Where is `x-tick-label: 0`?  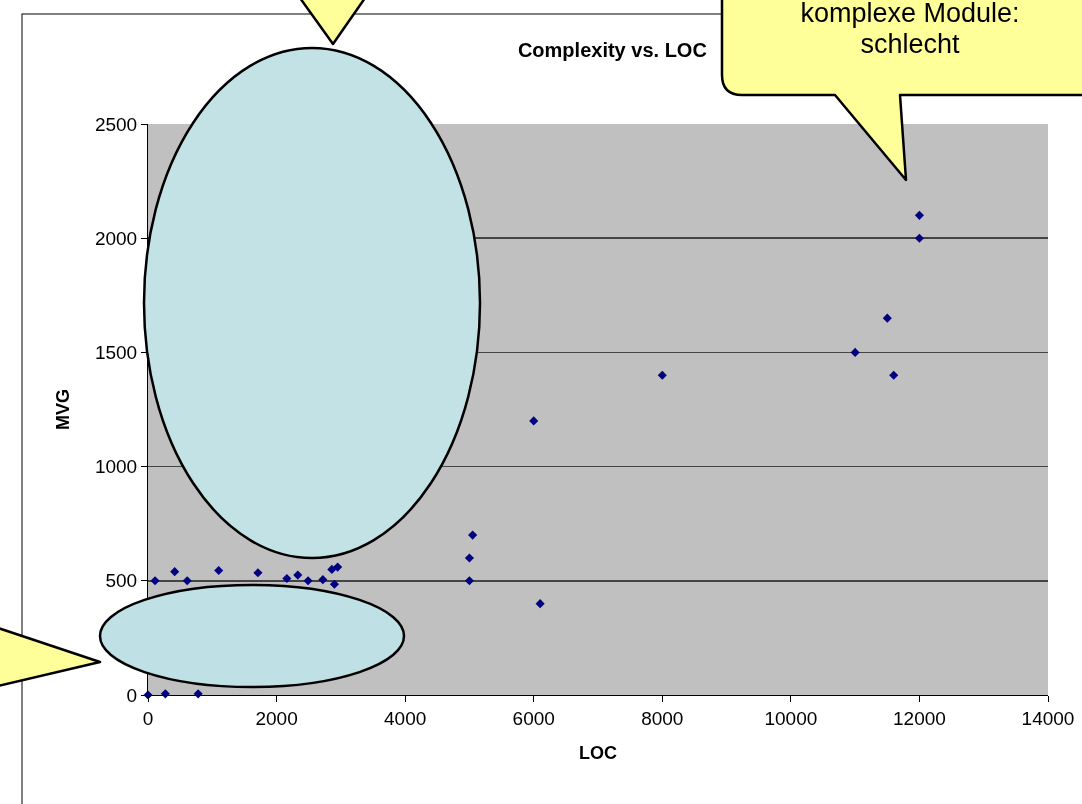 x-tick-label: 0 is located at coordinates (148, 718).